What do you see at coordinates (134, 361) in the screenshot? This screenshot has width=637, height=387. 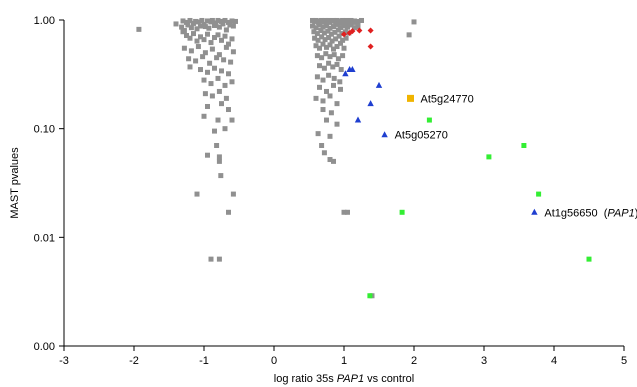 I see `x-tick-label: -2` at bounding box center [134, 361].